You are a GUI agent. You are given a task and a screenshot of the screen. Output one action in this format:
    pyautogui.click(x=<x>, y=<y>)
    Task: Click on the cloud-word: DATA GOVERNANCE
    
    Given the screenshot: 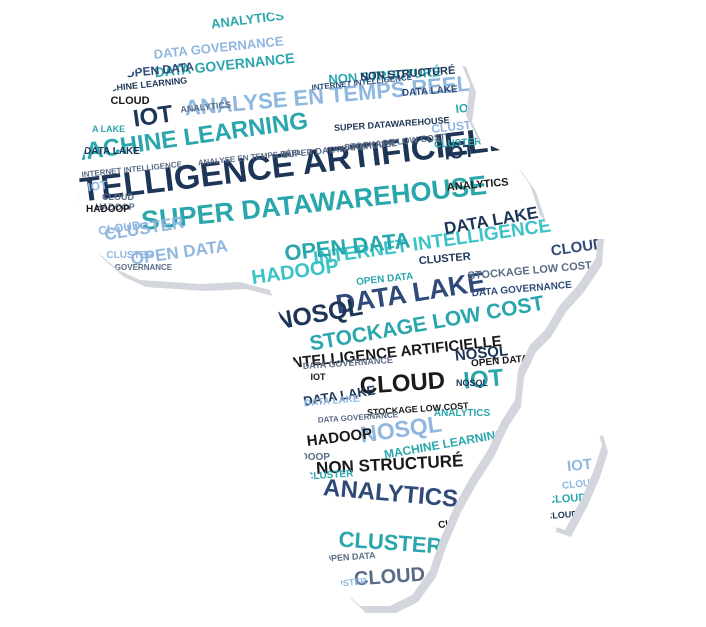 What is the action you would take?
    pyautogui.click(x=132, y=267)
    